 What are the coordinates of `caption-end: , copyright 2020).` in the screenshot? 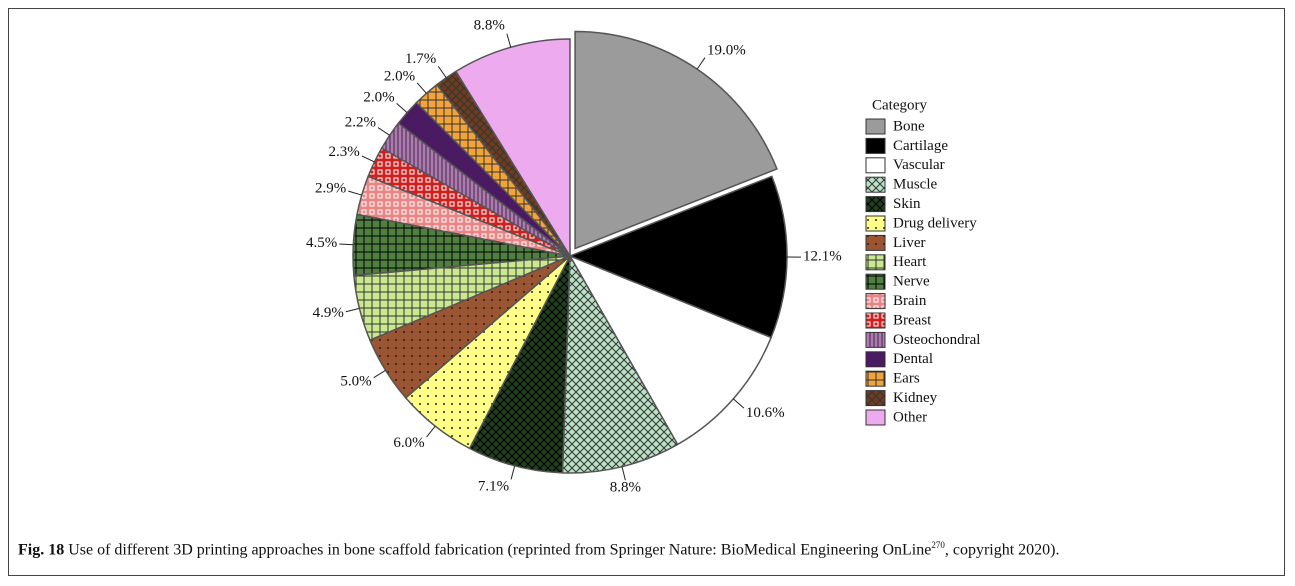 It's located at (1002, 550).